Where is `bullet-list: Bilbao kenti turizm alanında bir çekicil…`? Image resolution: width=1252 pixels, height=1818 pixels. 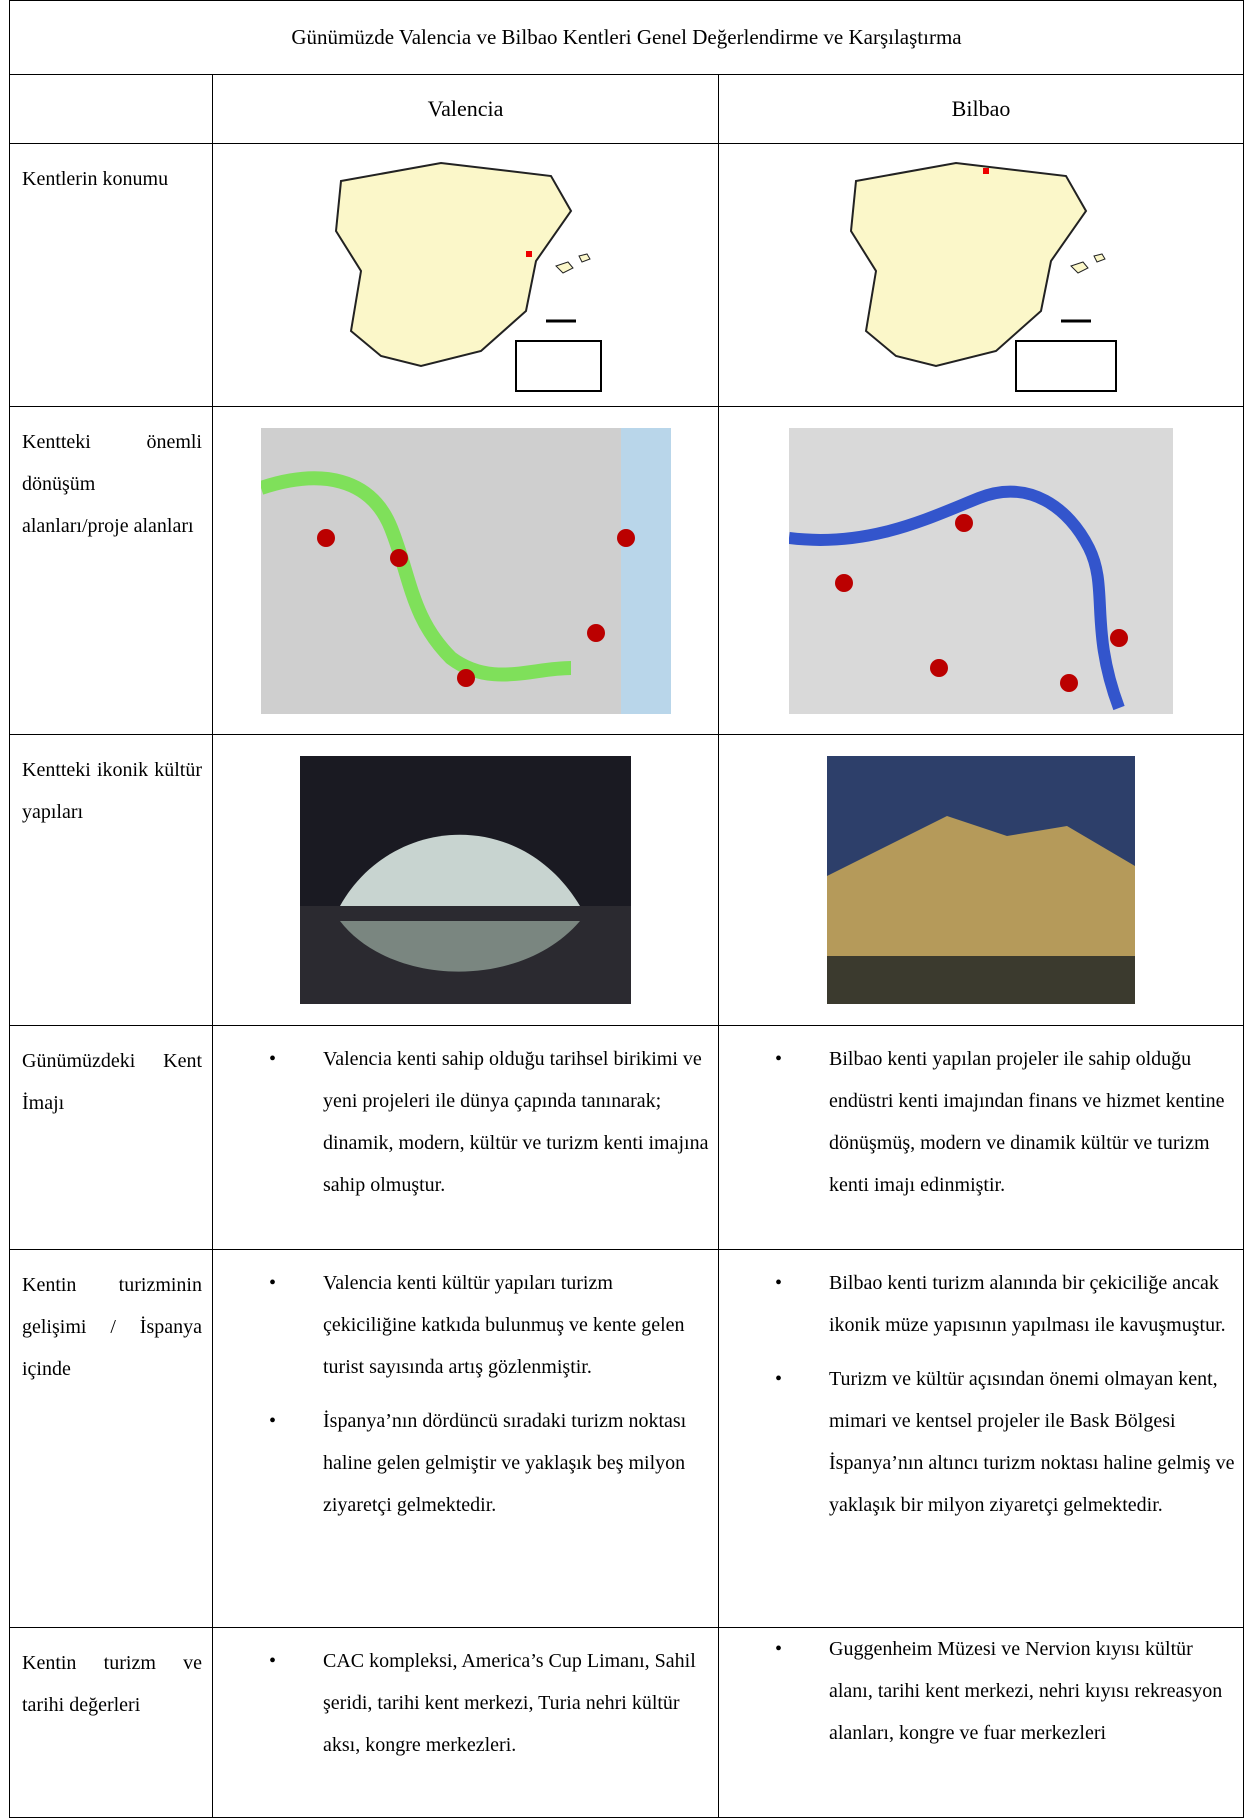 bullet-list: Bilbao kenti turizm alanında bir çekicil… is located at coordinates (981, 1394).